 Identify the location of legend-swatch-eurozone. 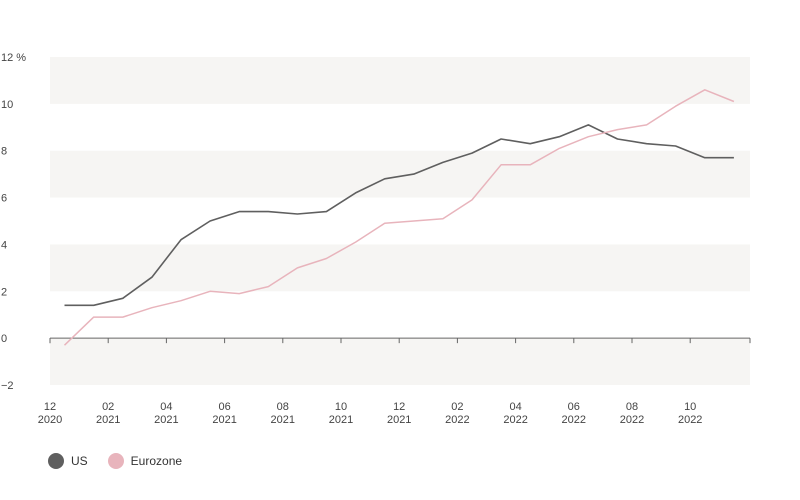
(115, 461).